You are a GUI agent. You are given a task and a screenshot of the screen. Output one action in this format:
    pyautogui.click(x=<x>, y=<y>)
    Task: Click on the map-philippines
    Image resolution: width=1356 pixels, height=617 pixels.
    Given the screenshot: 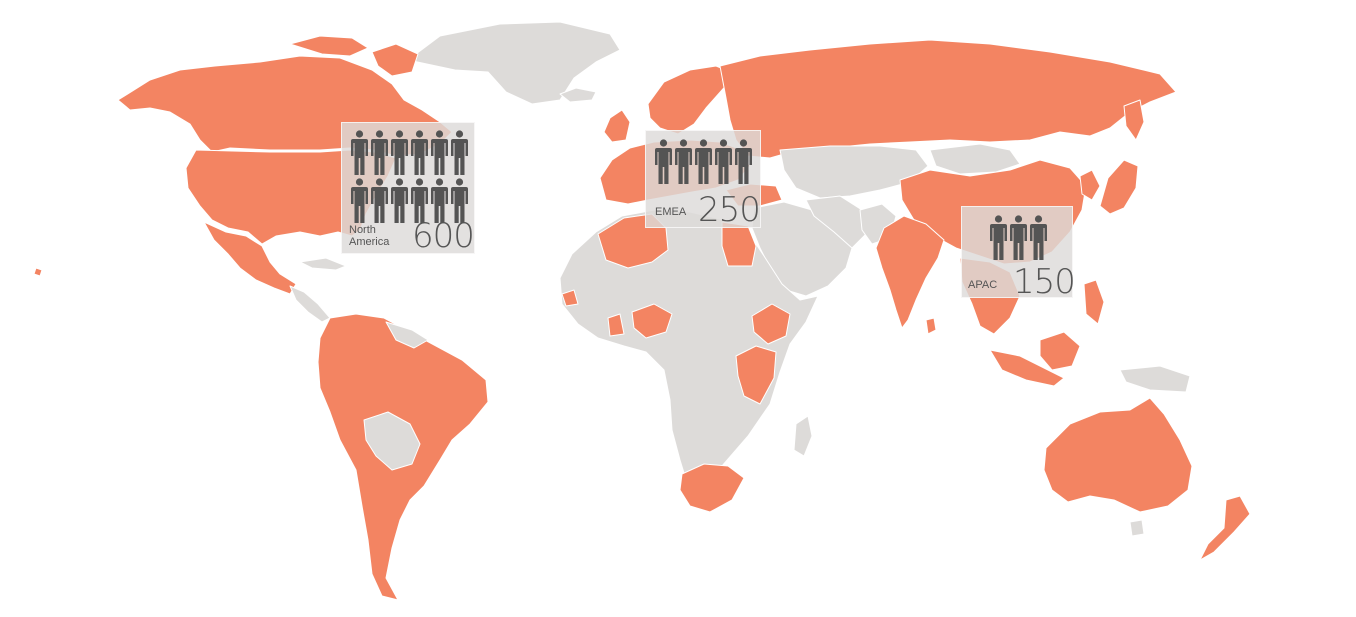 What is the action you would take?
    pyautogui.click(x=1094, y=302)
    